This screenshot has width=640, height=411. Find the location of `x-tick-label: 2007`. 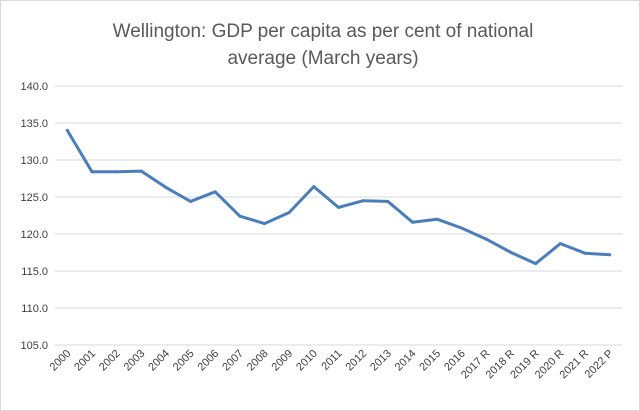

x-tick-label: 2007 is located at coordinates (233, 361).